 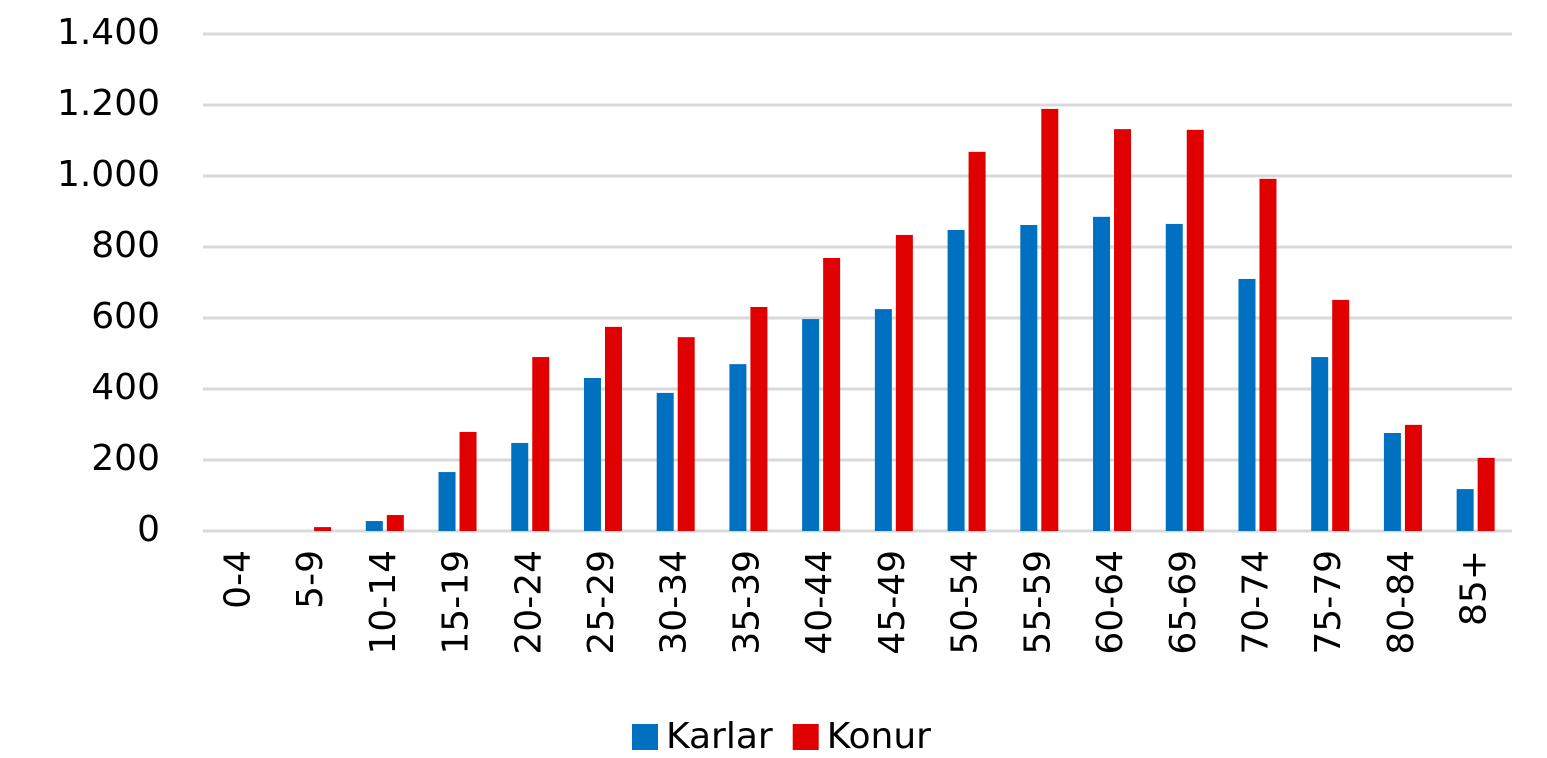 I want to click on x-tick-label: 10-14, so click(x=383, y=602).